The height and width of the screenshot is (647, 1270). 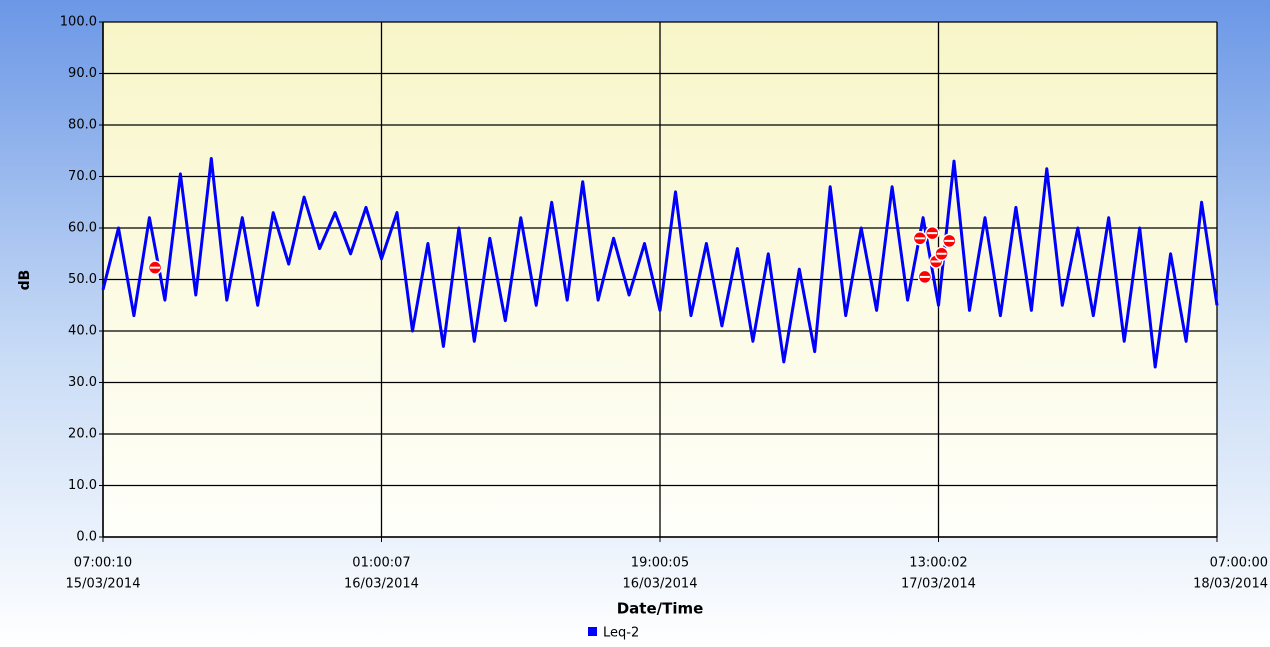 I want to click on legend-swatch, so click(x=592, y=631).